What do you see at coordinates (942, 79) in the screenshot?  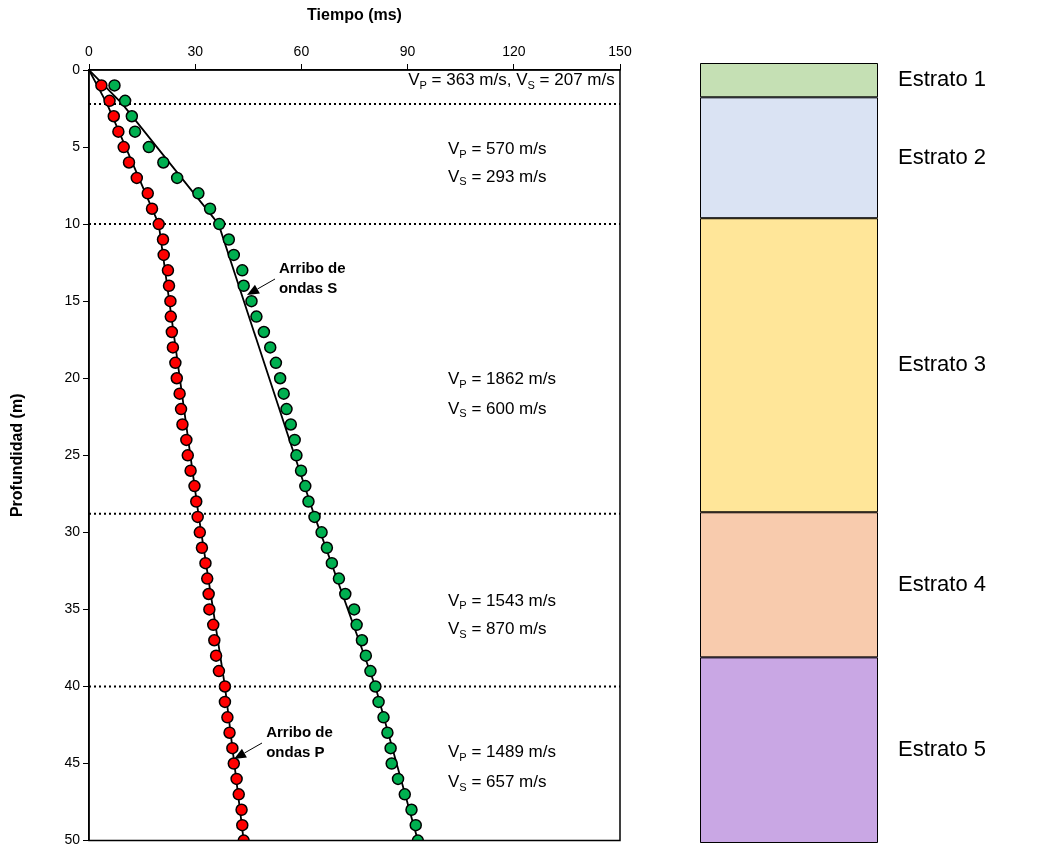 I see `series-label: Estrato 1` at bounding box center [942, 79].